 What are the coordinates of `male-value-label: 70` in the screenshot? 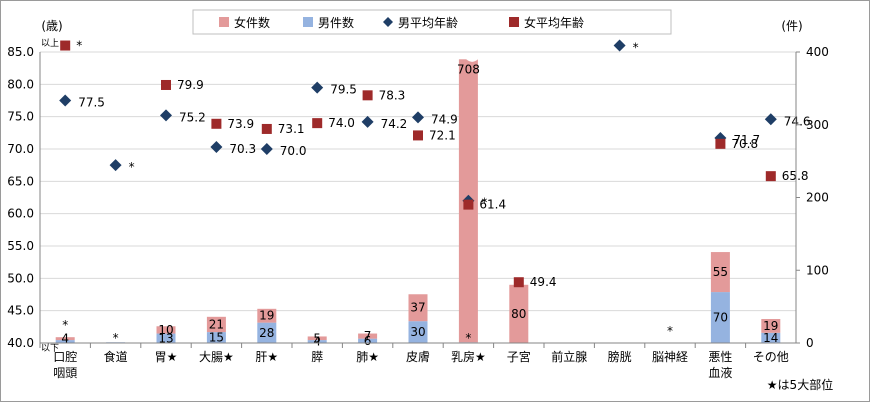 It's located at (720, 318).